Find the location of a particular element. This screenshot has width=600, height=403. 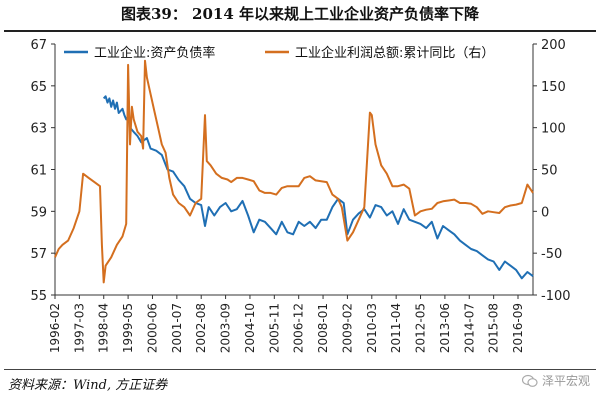

left-tick-label: 67 is located at coordinates (38, 45).